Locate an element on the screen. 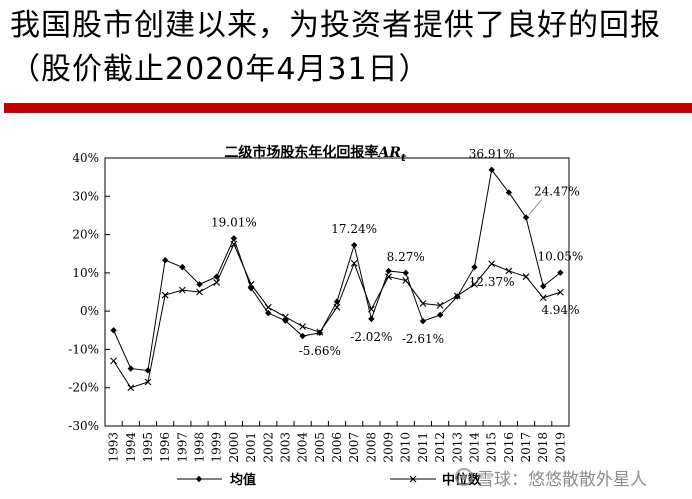 The width and height of the screenshot is (692, 499). chart-title-group: 二级市场股东年化回报率ARt is located at coordinates (315, 154).